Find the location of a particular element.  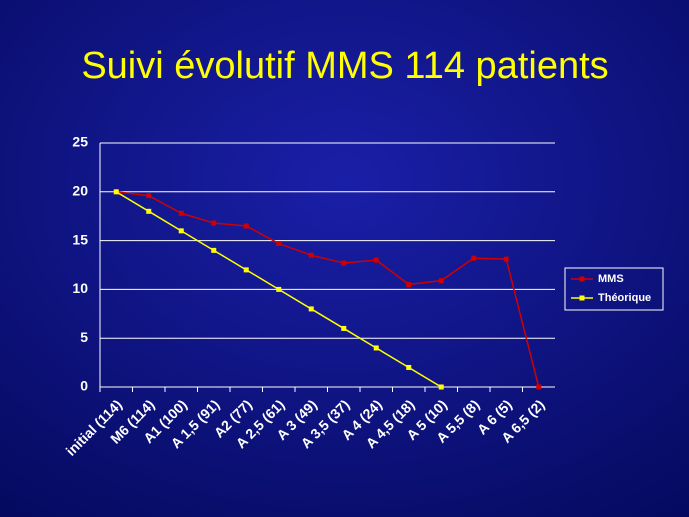

chart-title: Suivi évolutif MMS 114 patients is located at coordinates (344, 66).